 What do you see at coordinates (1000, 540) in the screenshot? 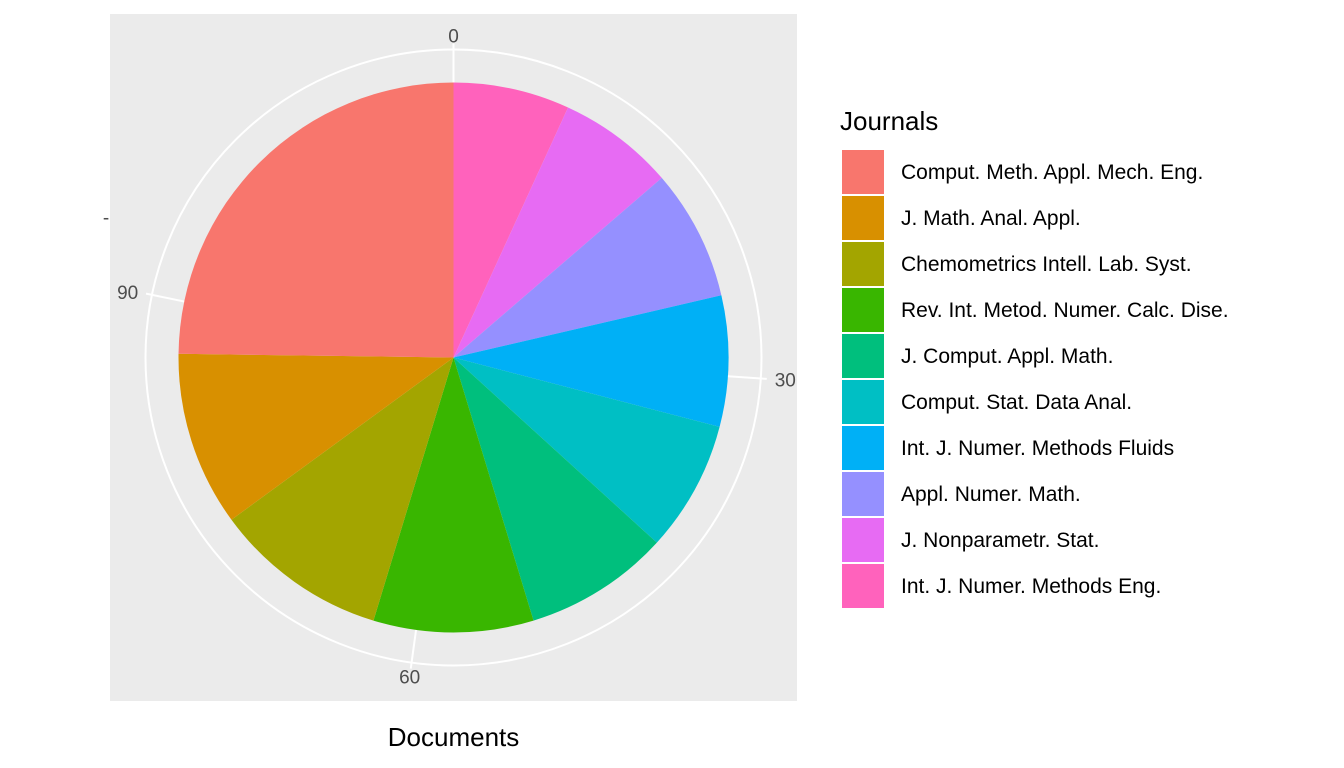
I see `legend-label: J. Nonparametr. Stat.` at bounding box center [1000, 540].